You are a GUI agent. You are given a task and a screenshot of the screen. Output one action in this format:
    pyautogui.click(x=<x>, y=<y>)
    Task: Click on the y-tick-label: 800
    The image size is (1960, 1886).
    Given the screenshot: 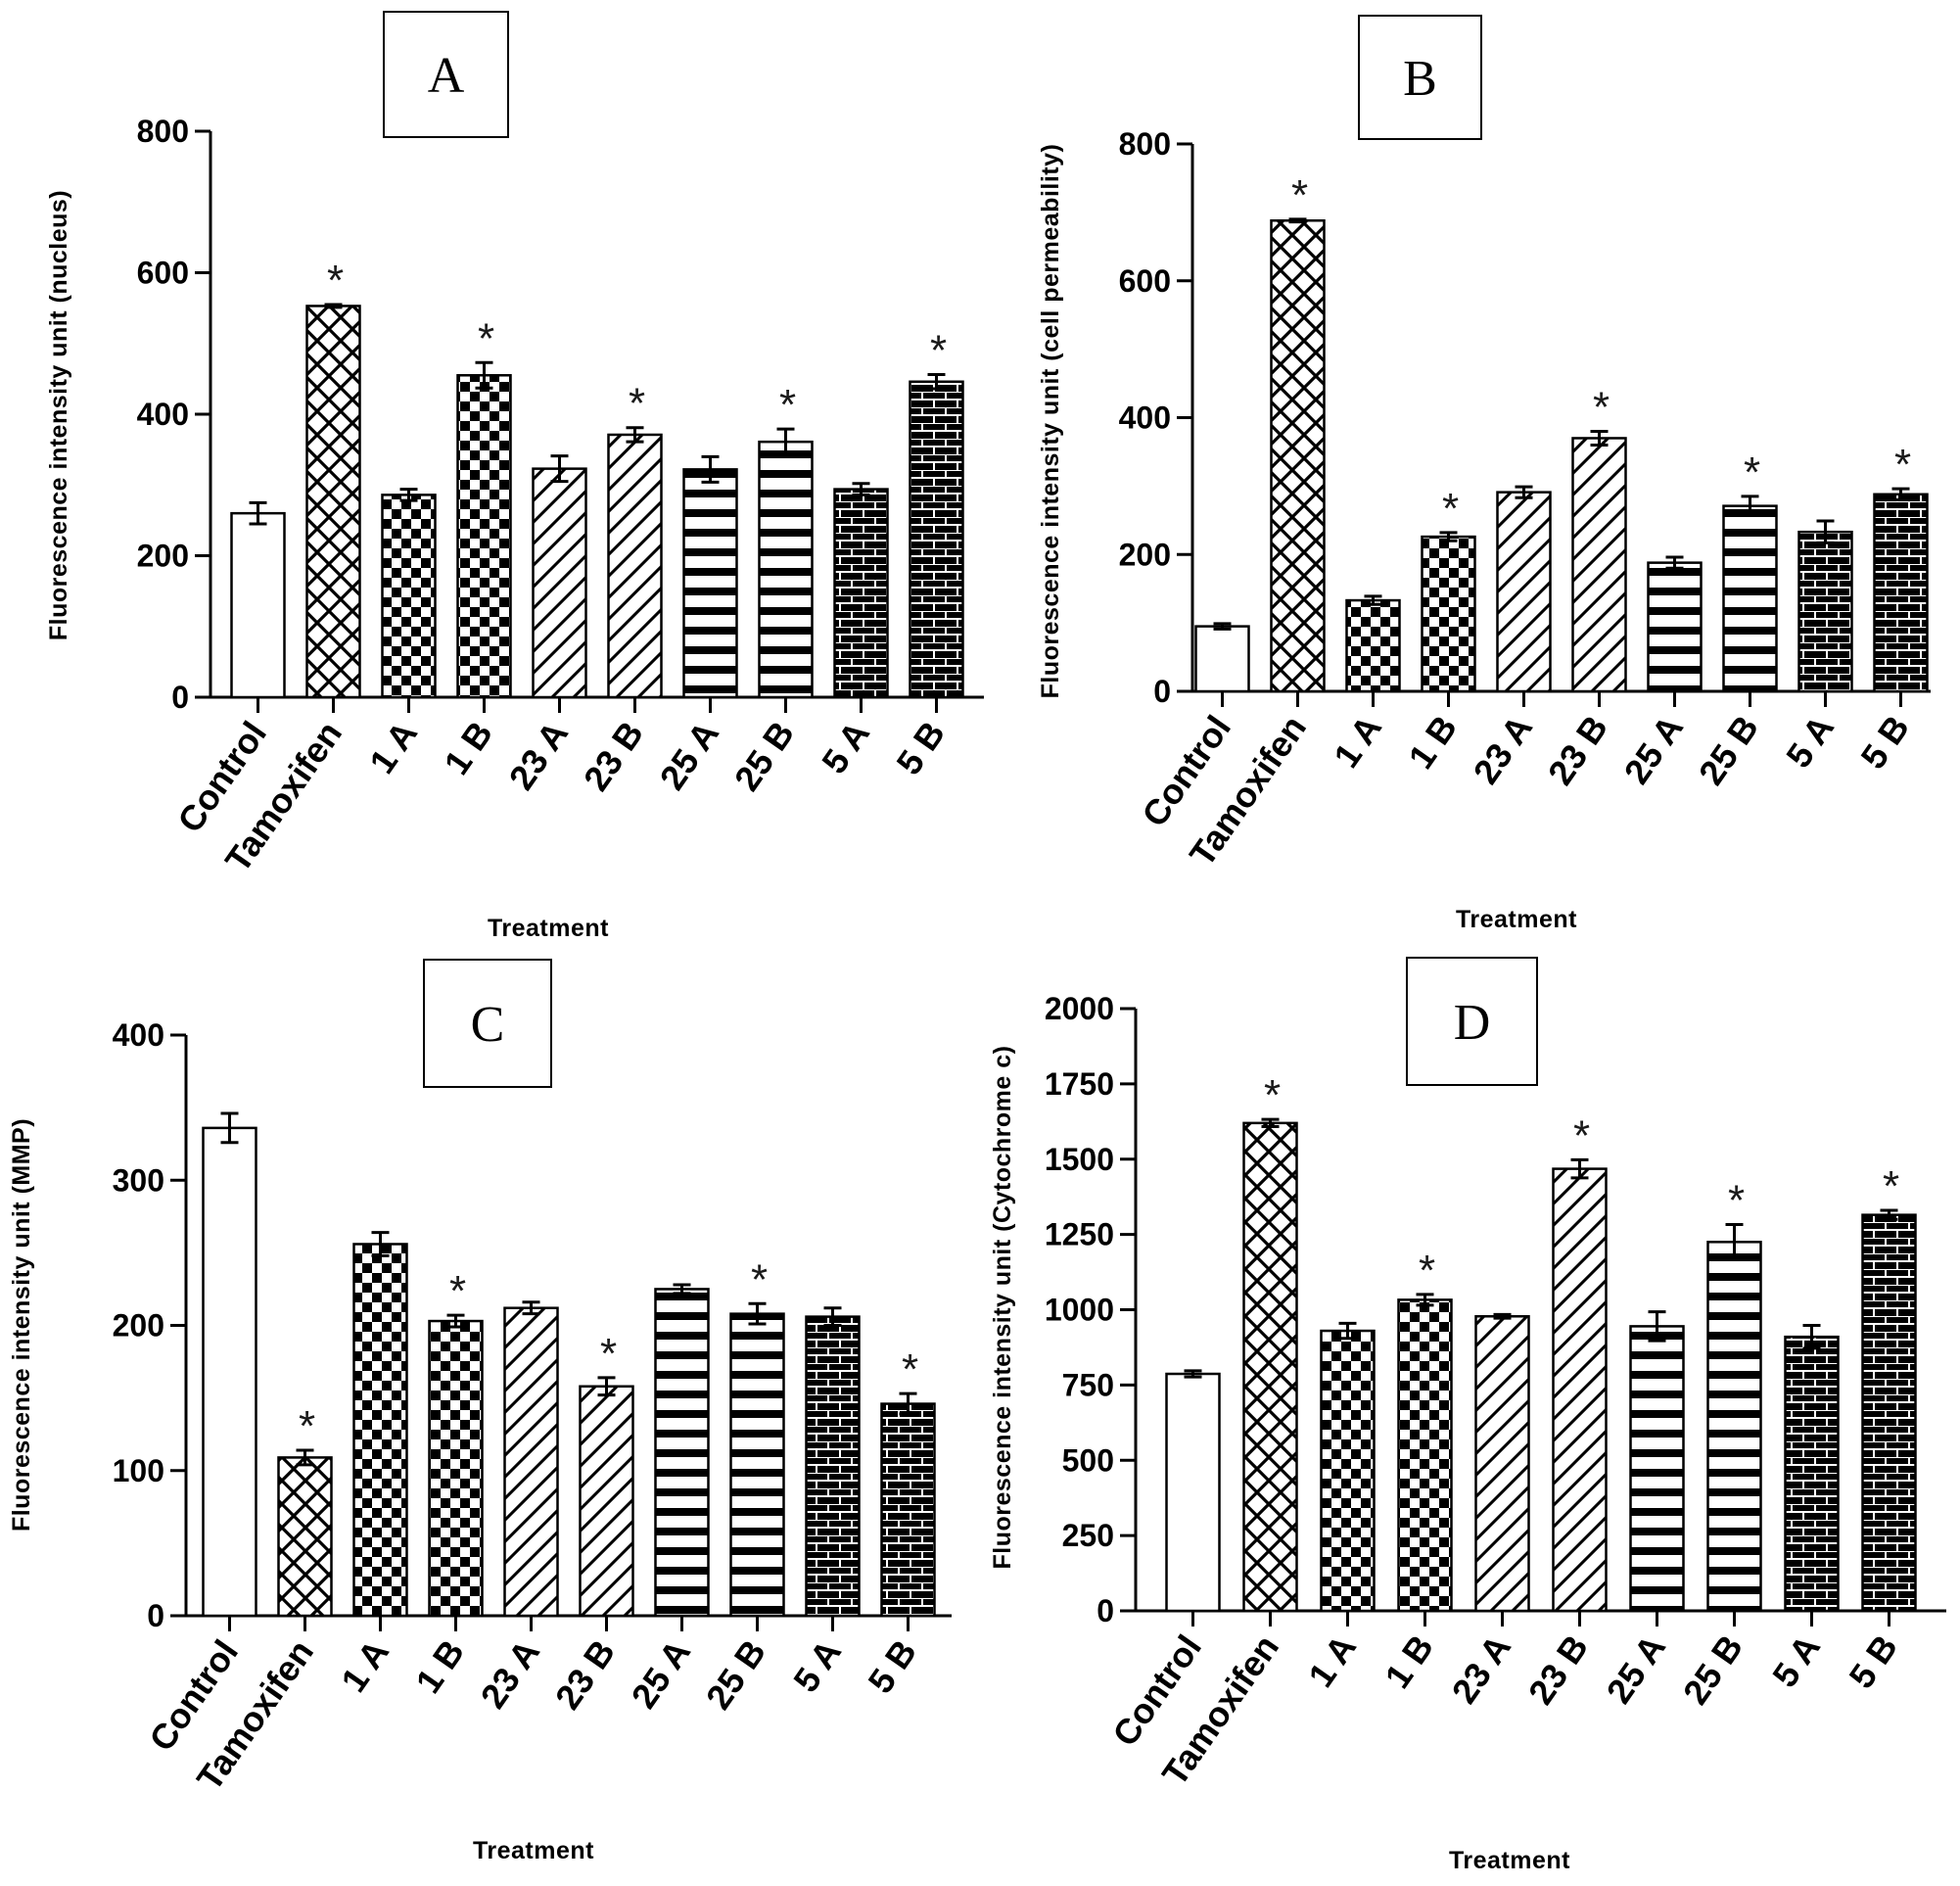 What is the action you would take?
    pyautogui.click(x=1145, y=144)
    